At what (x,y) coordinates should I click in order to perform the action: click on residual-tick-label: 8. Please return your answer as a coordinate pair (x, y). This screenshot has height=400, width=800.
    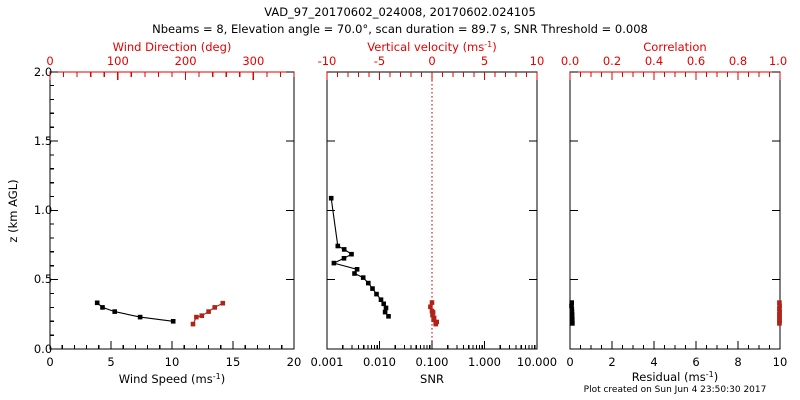
    Looking at the image, I should click on (737, 362).